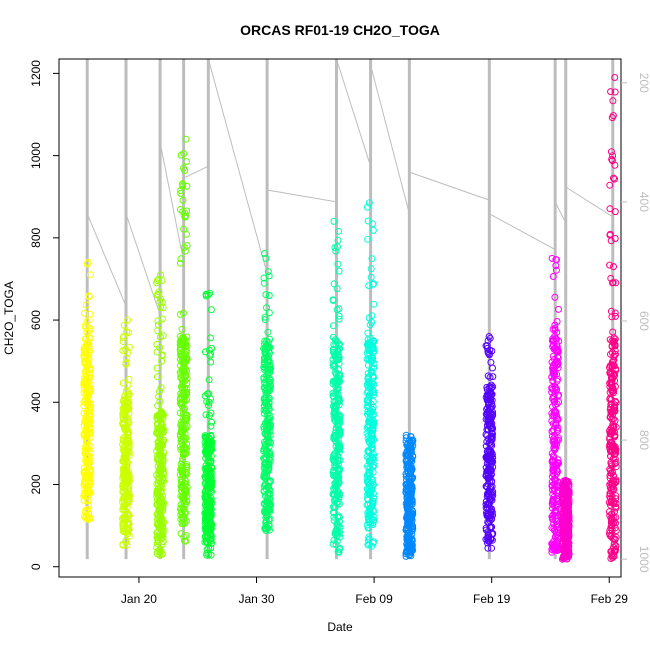 The image size is (650, 650). I want to click on y-tick-label: 400, so click(36, 402).